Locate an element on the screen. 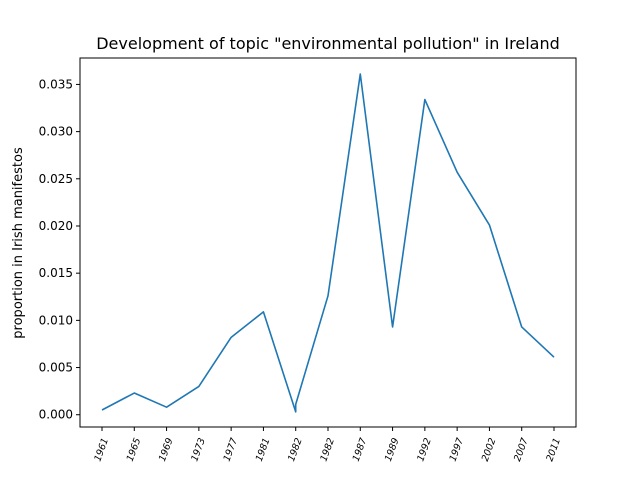  x-tick-label: 1987 is located at coordinates (360, 450).